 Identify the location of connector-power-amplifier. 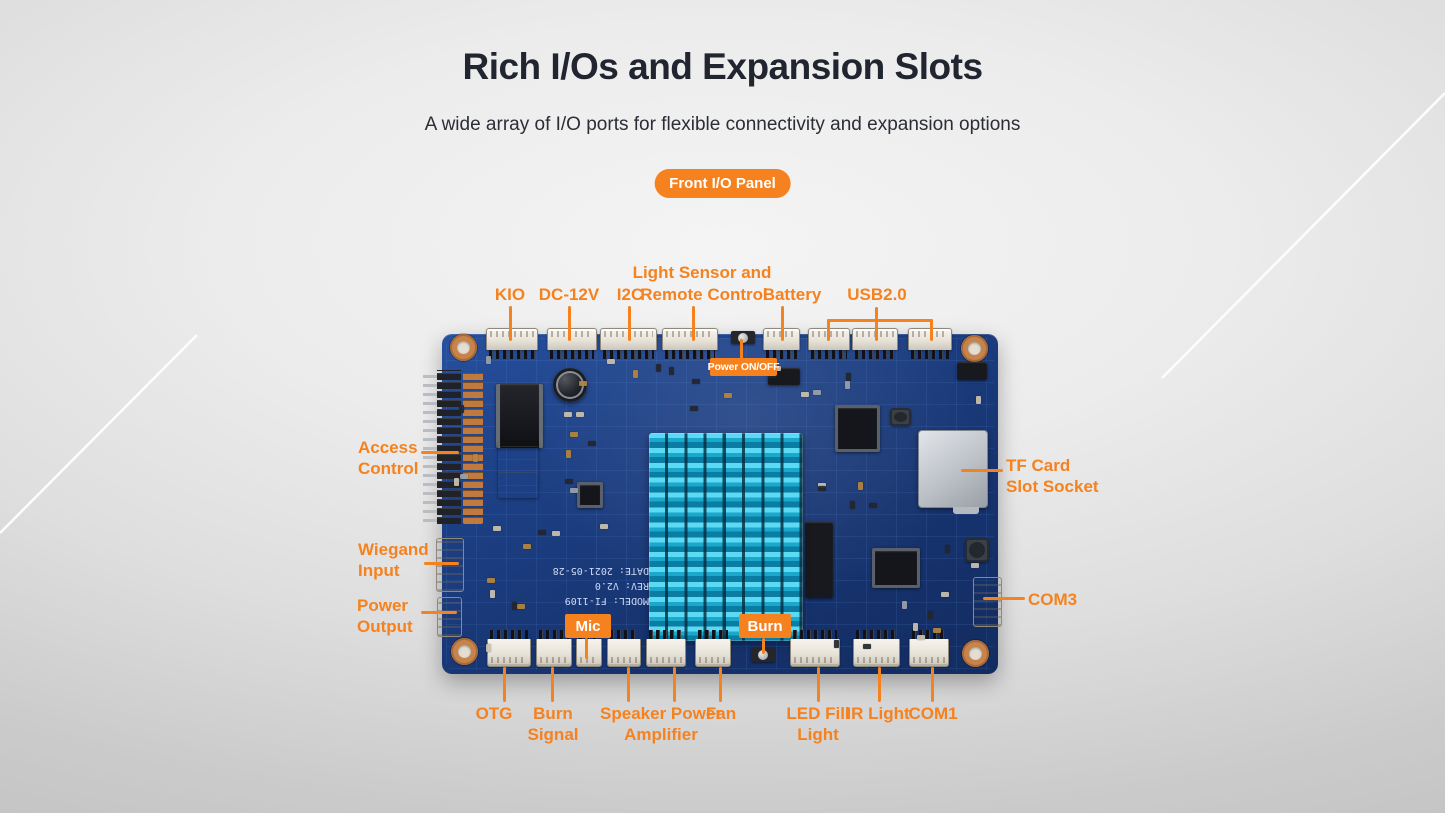
(666, 648).